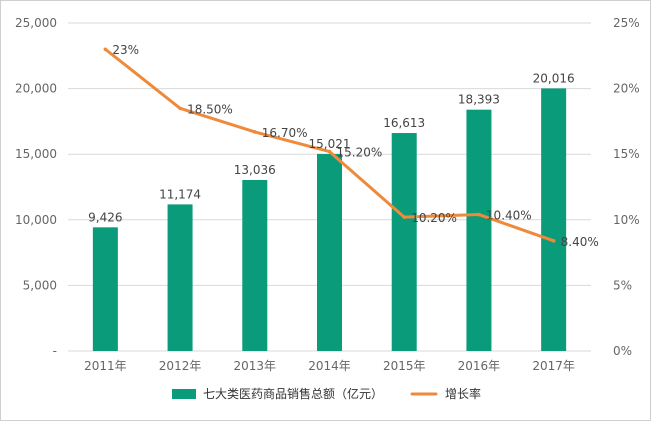 The width and height of the screenshot is (651, 421). Describe the element at coordinates (626, 89) in the screenshot. I see `right-axis-tick-label: 20%` at that location.